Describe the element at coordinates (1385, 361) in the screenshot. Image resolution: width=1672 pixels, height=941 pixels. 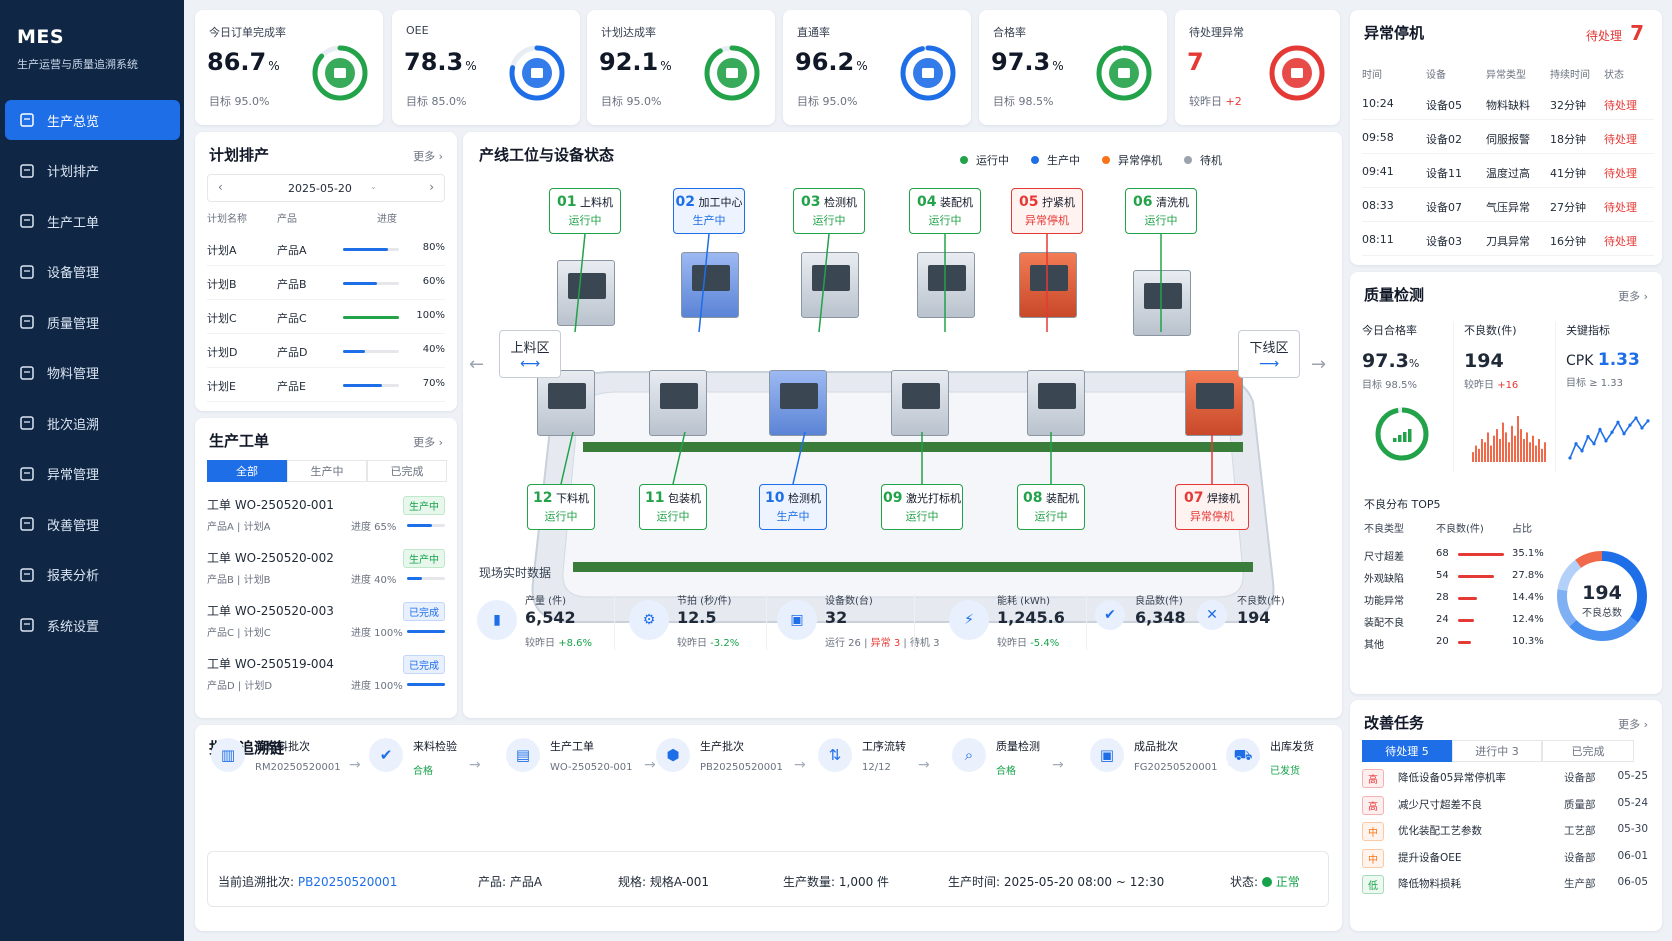
I see `pass-rate-value: 97.3` at that location.